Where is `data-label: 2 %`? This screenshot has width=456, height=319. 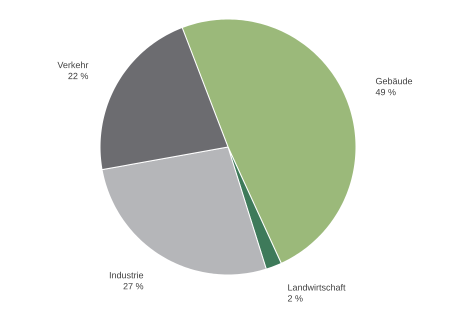 data-label: 2 % is located at coordinates (295, 298).